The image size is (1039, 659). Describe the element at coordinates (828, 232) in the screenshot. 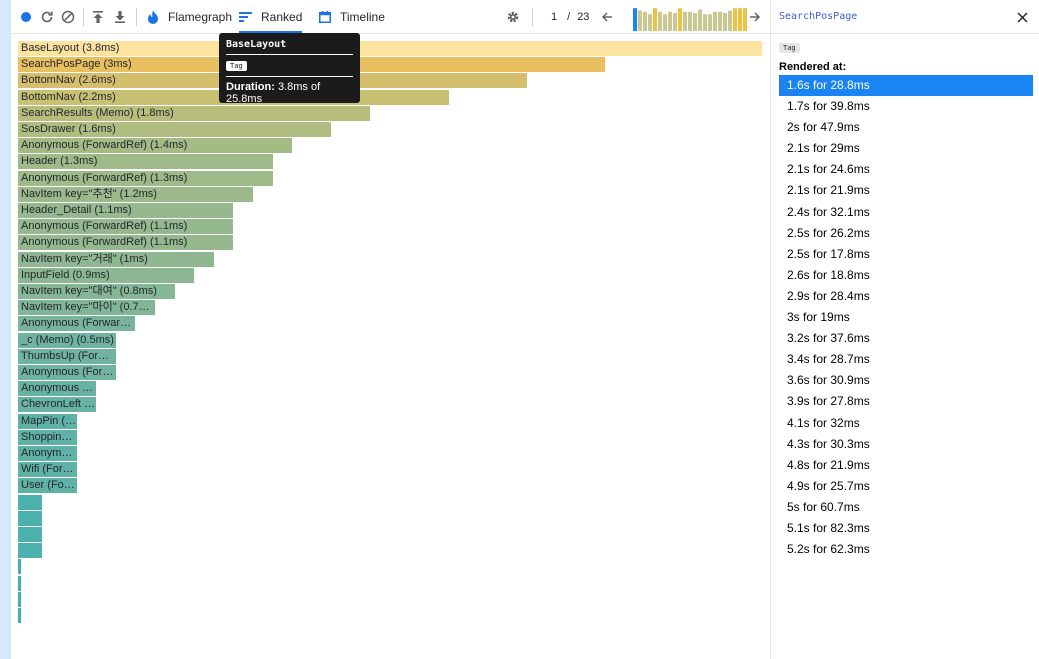

I see `render-list-item: 2.5s for 26.2ms` at that location.